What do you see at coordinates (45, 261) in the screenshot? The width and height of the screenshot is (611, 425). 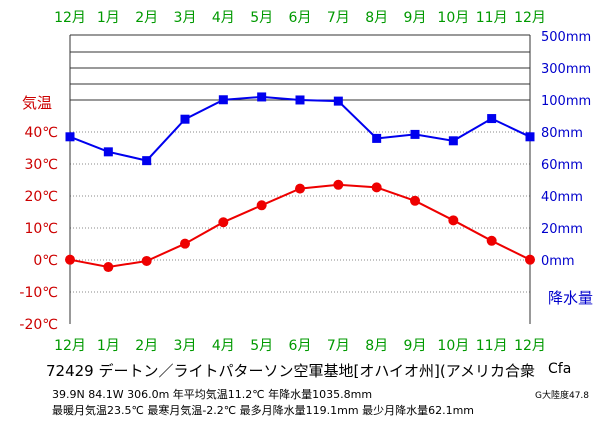 I see `temperature-tick-label: 0℃` at bounding box center [45, 261].